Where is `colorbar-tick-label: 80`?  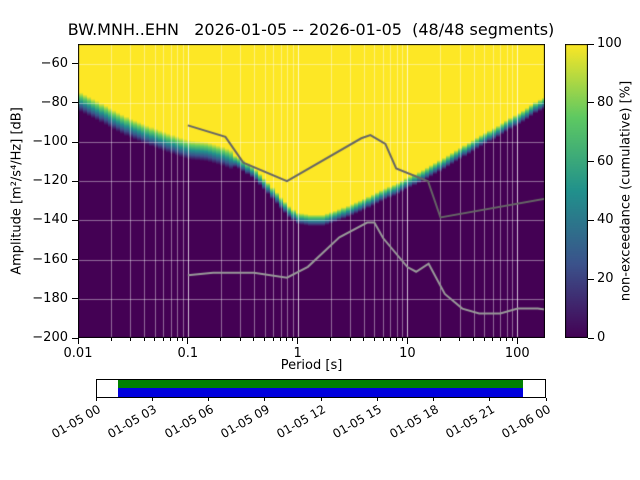 colorbar-tick-label: 80 is located at coordinates (605, 102).